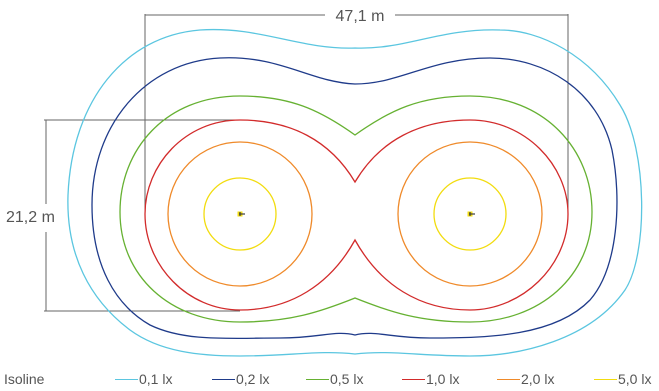 The image size is (659, 391). Describe the element at coordinates (142, 215) in the screenshot. I see `height-dimension` at that location.